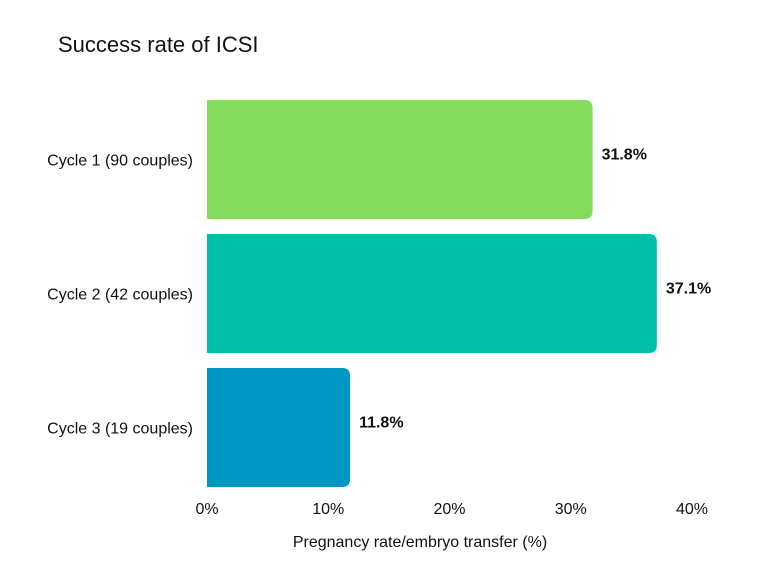 The image size is (768, 581). I want to click on chart-title: Success rate of ICSI, so click(158, 44).